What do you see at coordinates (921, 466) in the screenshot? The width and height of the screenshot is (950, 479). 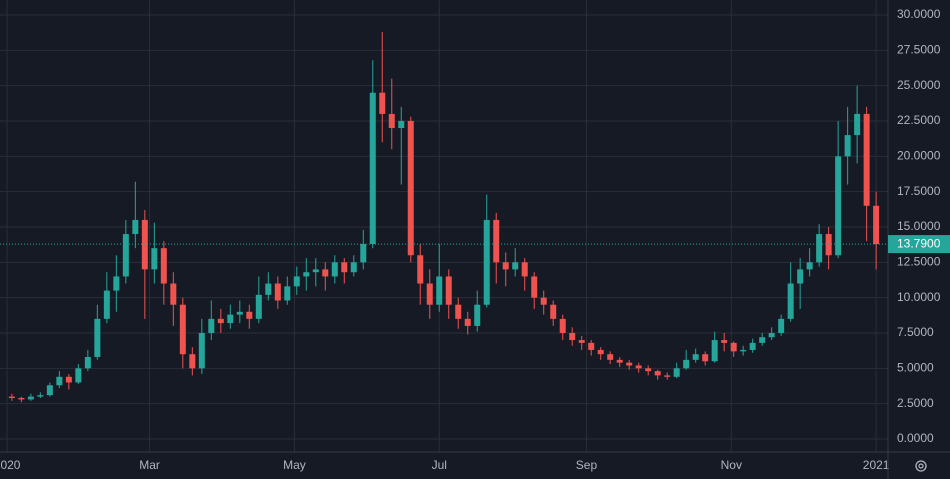 I see `settings-icon` at bounding box center [921, 466].